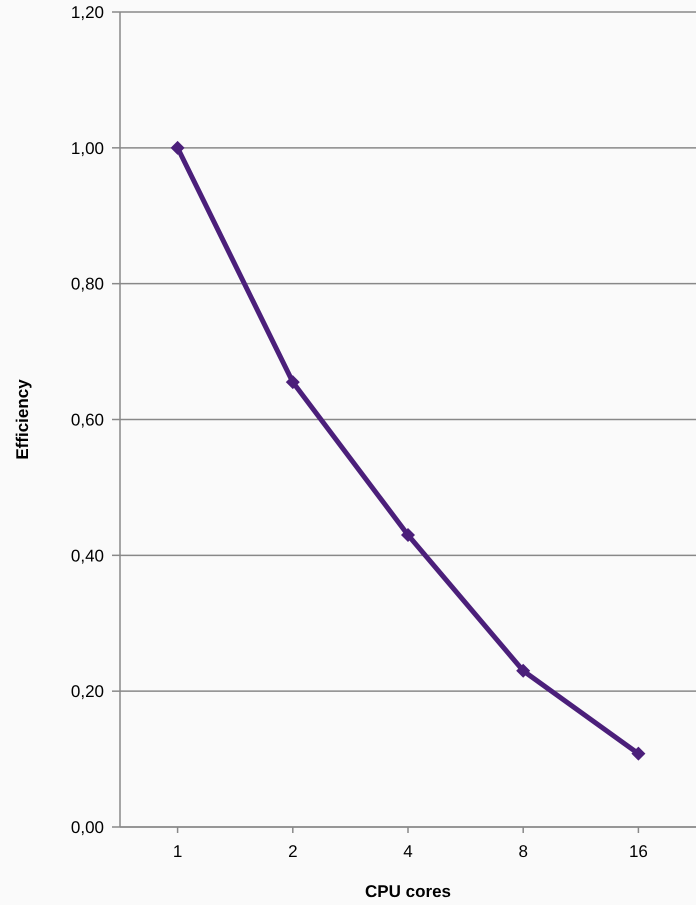 The image size is (696, 905). Describe the element at coordinates (293, 852) in the screenshot. I see `x-tick-label: 2` at that location.